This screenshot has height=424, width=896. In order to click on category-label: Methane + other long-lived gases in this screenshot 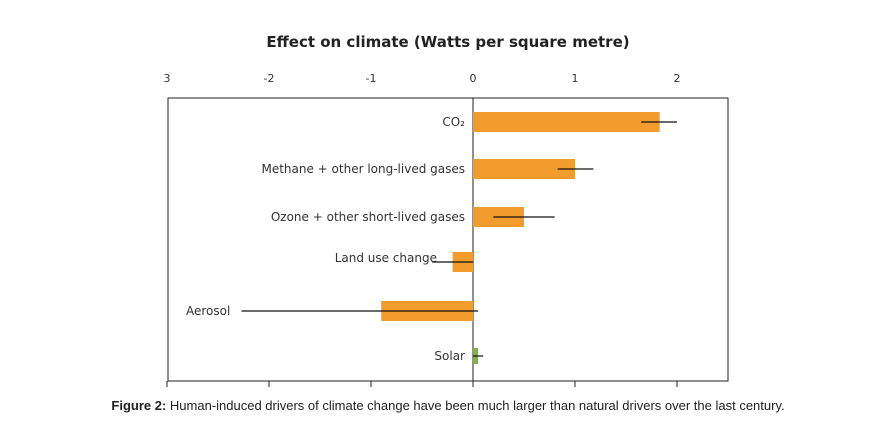, I will do `click(363, 169)`.